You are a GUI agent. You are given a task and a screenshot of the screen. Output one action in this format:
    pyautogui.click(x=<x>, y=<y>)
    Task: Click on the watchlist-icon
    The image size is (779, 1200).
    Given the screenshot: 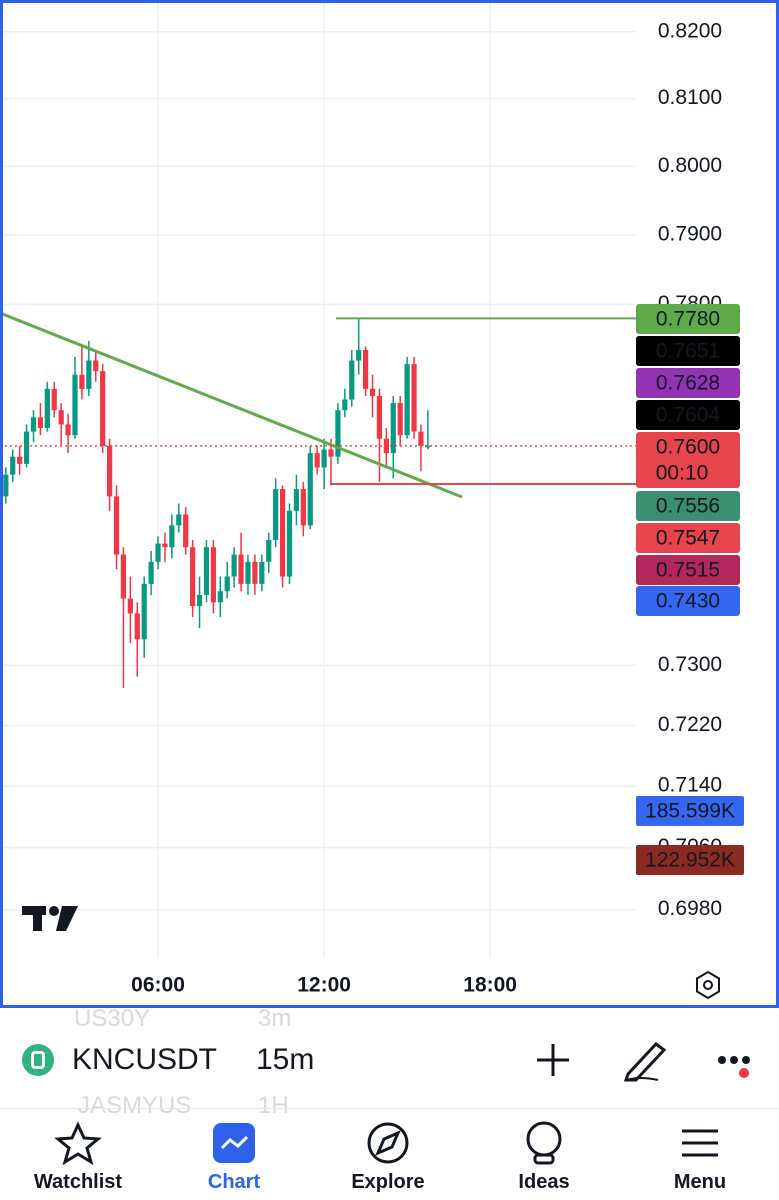 What is the action you would take?
    pyautogui.click(x=78, y=1143)
    